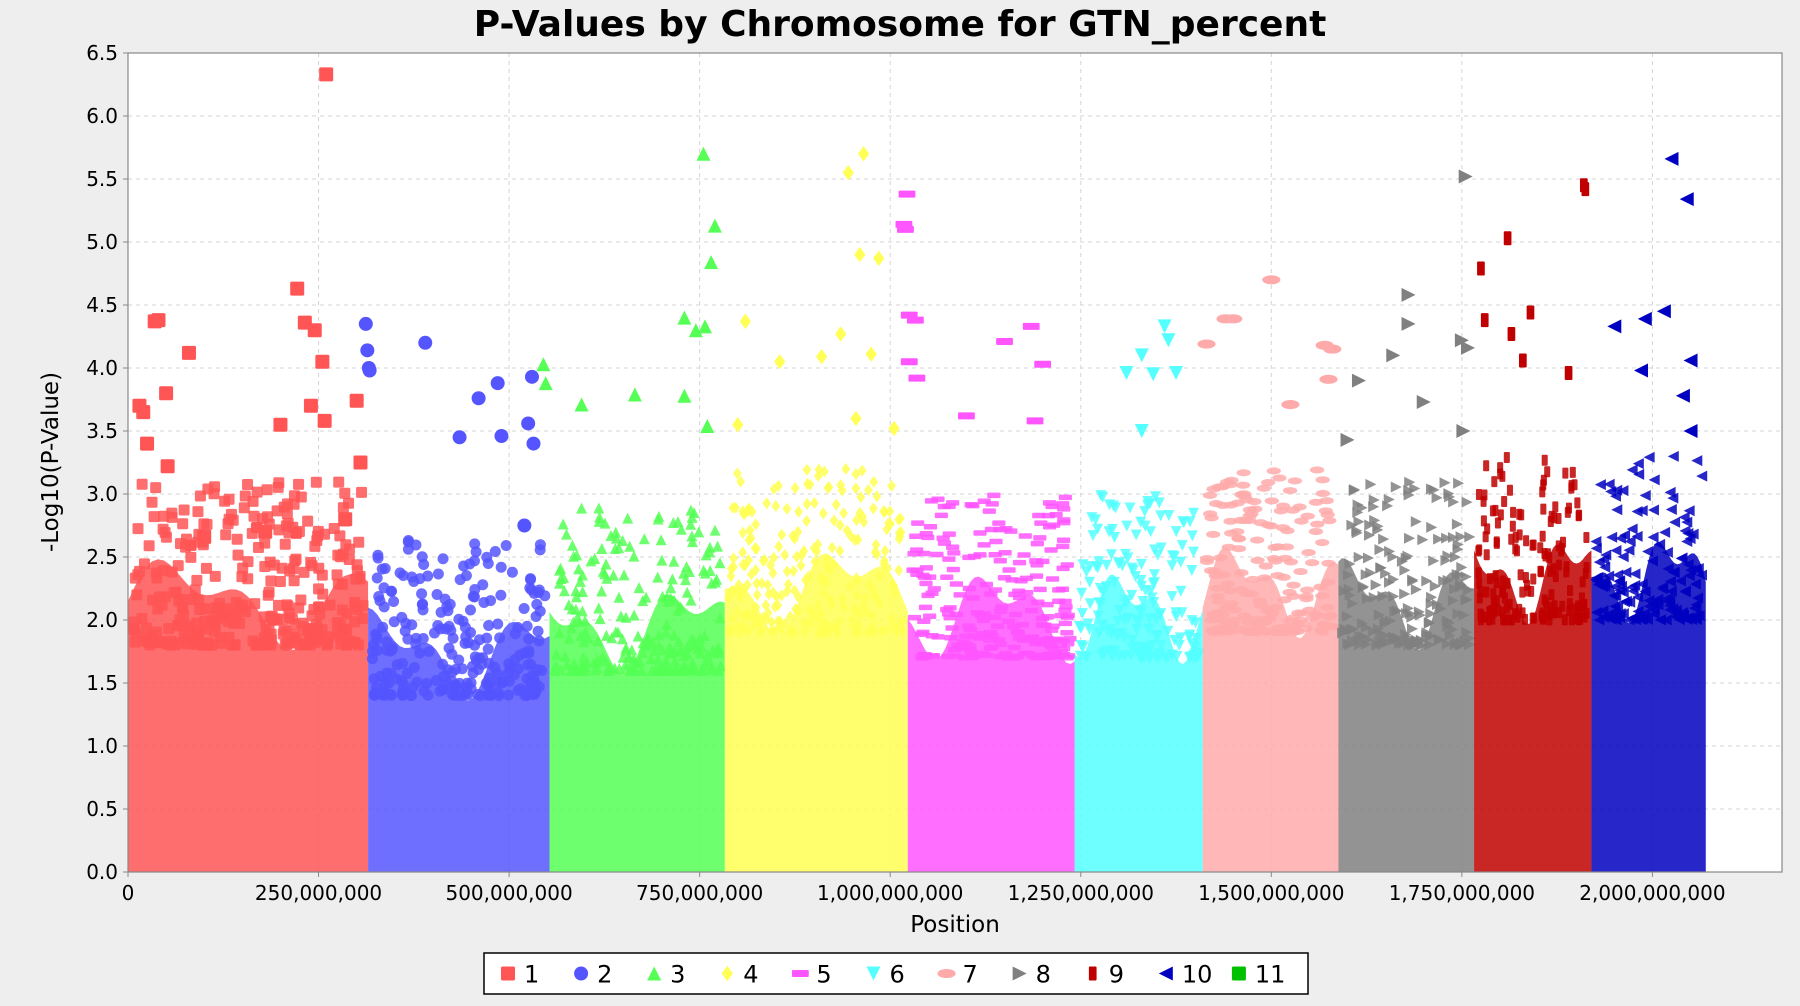 This screenshot has width=1800, height=1006. Describe the element at coordinates (593, 975) in the screenshot. I see `legend-item-2: 2` at that location.